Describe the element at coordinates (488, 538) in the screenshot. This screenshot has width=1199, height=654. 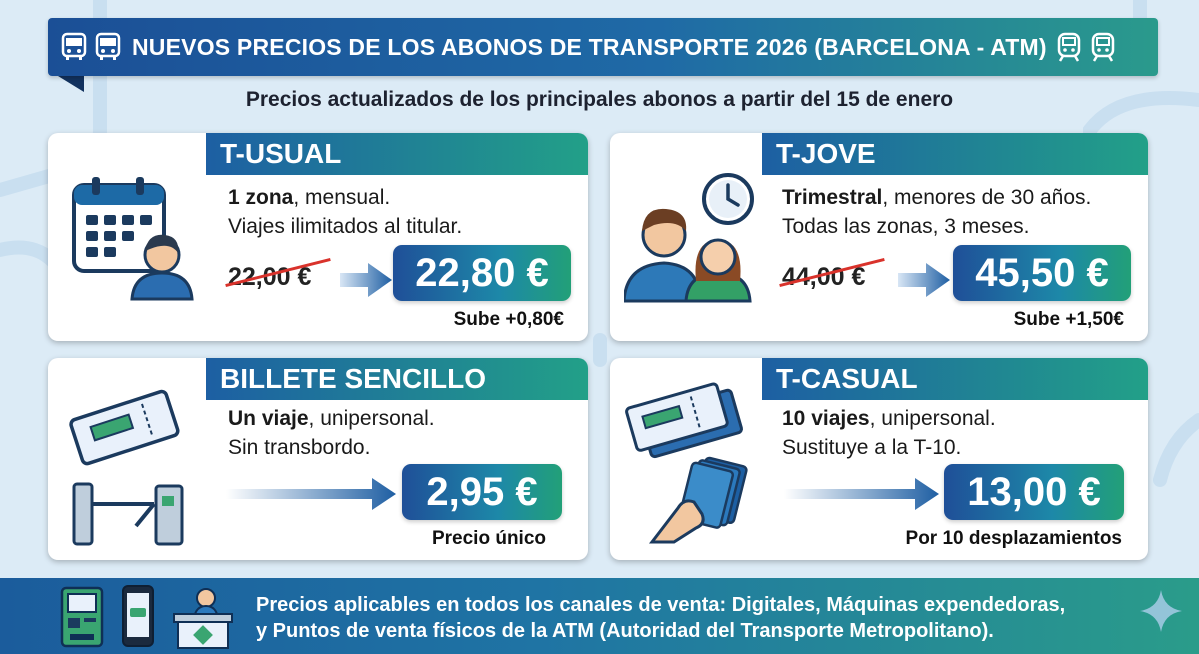
I see `price-note: Precio único` at that location.